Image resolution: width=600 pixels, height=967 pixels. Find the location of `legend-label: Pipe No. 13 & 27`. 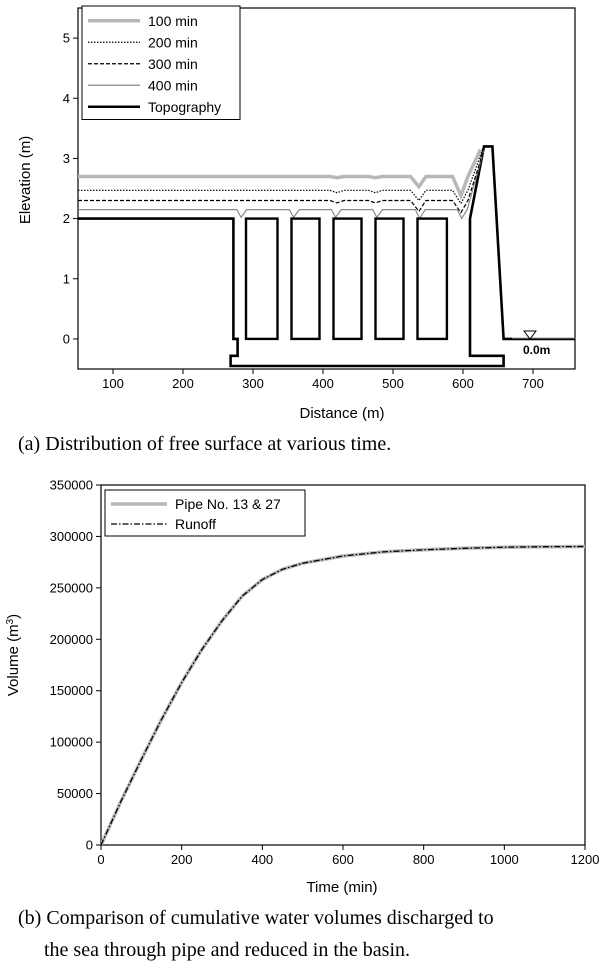

legend-label: Pipe No. 13 & 27 is located at coordinates (228, 504).